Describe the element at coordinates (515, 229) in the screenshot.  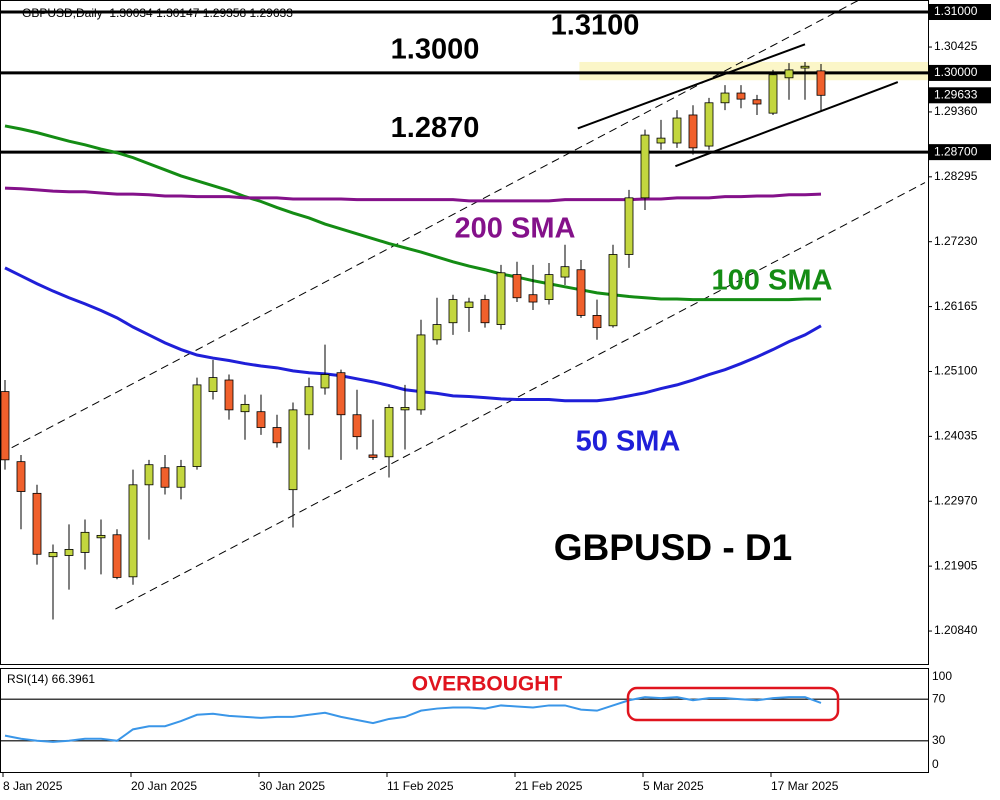
I see `series-label: 200 SMA` at that location.